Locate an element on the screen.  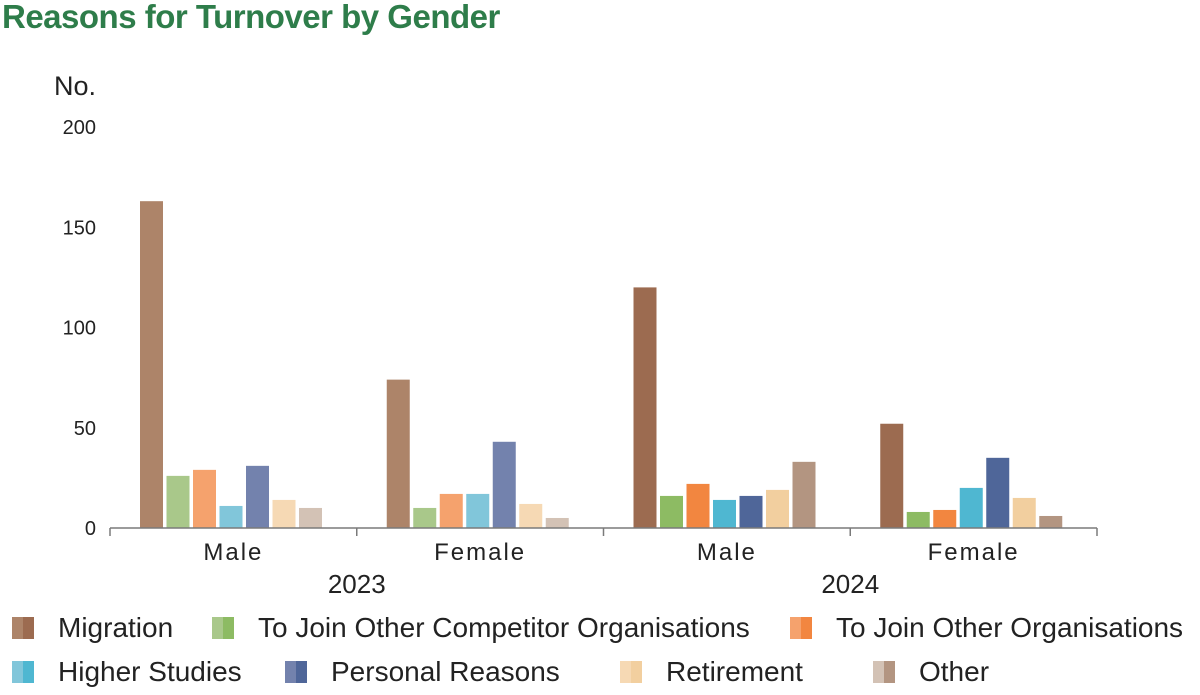
legend-item: Other is located at coordinates (931, 672).